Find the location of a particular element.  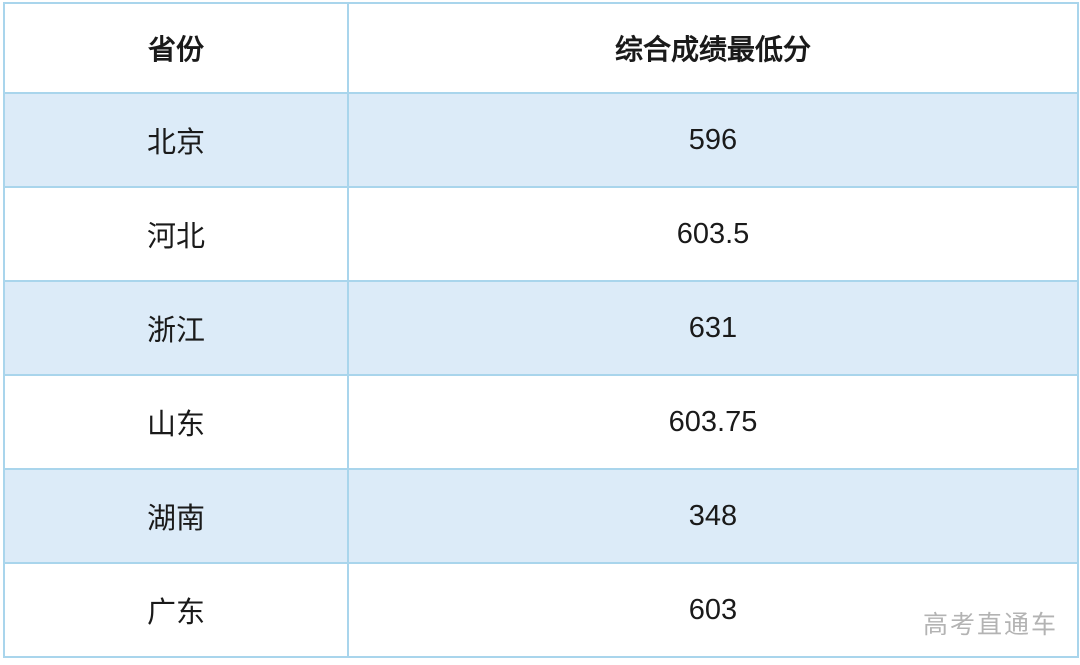

table-row: 北京 596 is located at coordinates (541, 140).